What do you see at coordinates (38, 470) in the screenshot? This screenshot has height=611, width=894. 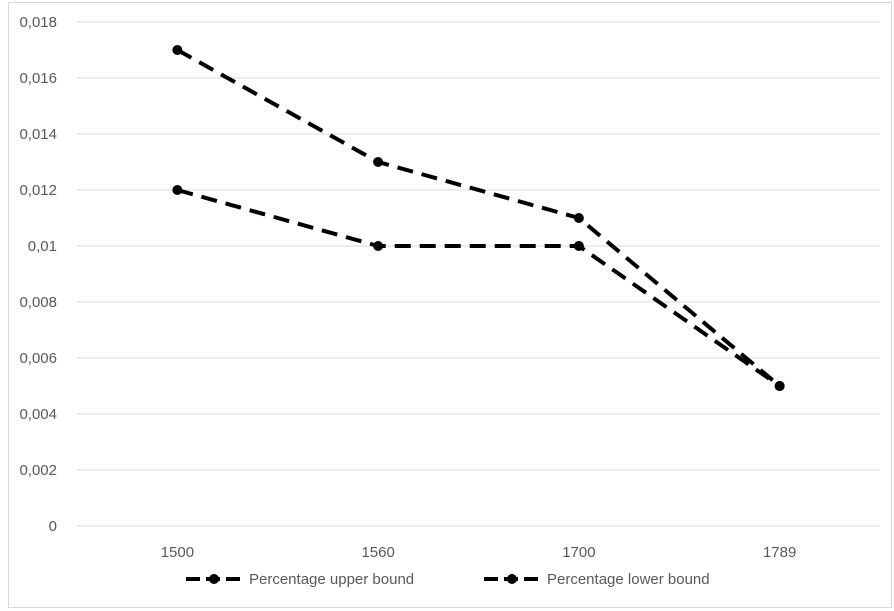 I see `y-tick-label: 0,002` at bounding box center [38, 470].